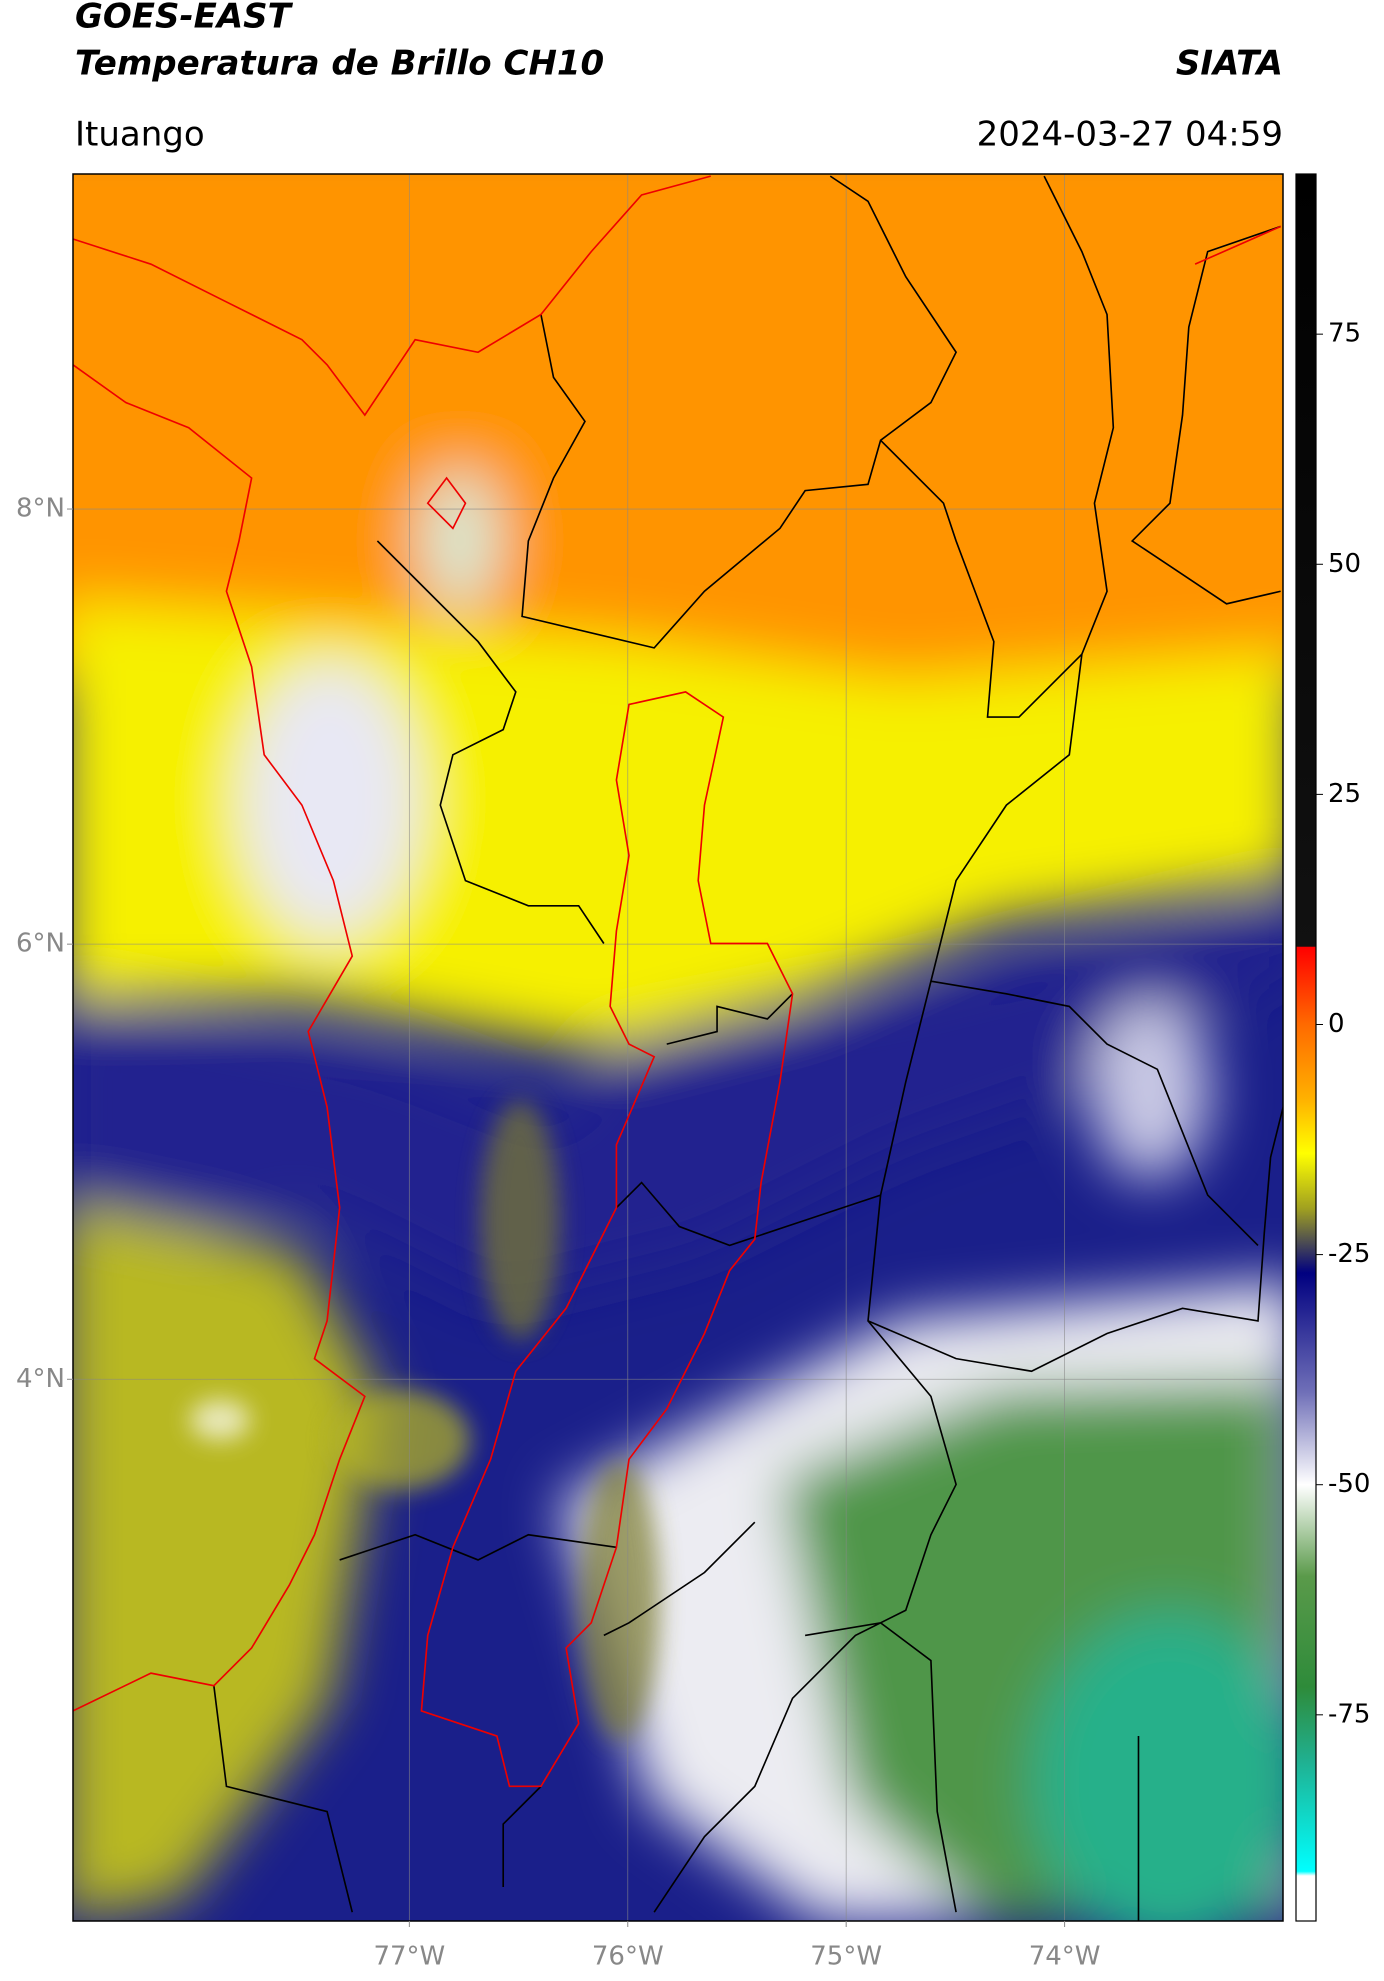 The width and height of the screenshot is (1384, 1981). I want to click on y-tick-label: 4°N, so click(40, 1379).